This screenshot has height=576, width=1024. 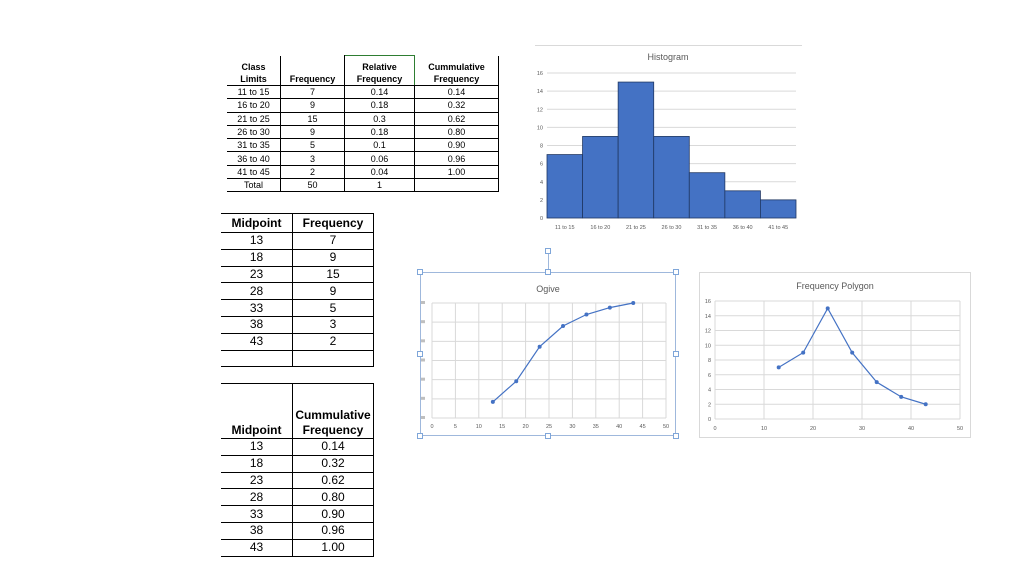 What do you see at coordinates (379, 158) in the screenshot?
I see `table-cell: 0.06` at bounding box center [379, 158].